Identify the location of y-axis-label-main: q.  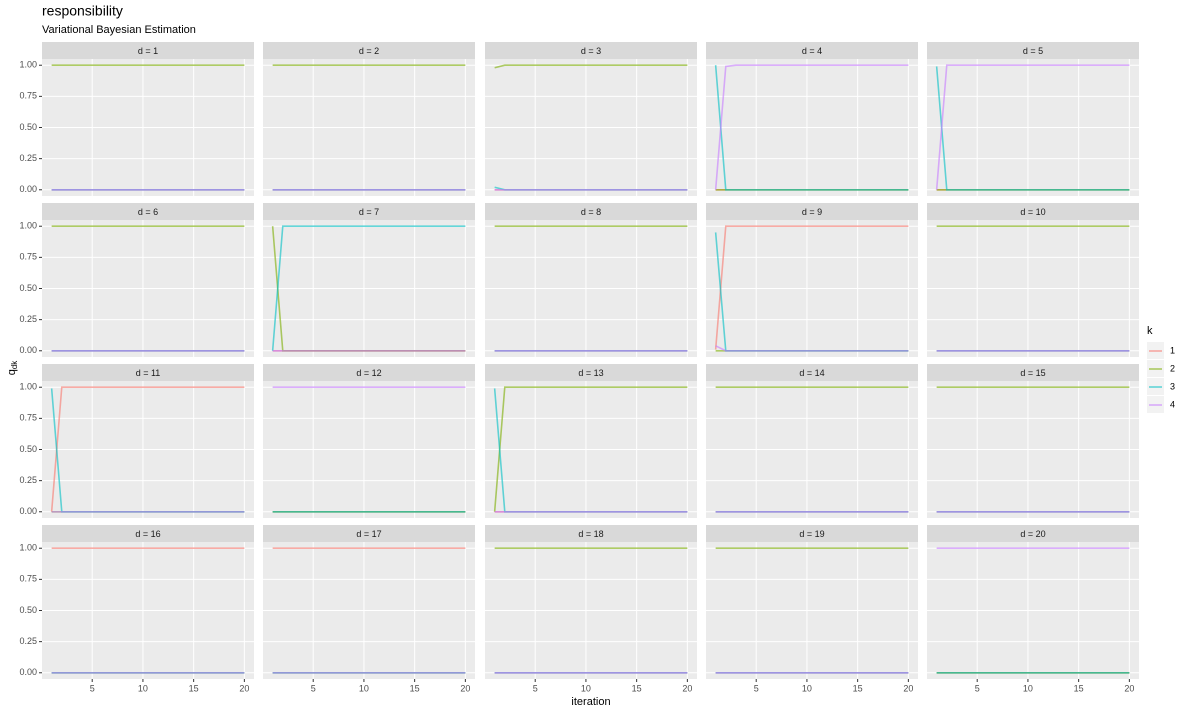
(12, 372).